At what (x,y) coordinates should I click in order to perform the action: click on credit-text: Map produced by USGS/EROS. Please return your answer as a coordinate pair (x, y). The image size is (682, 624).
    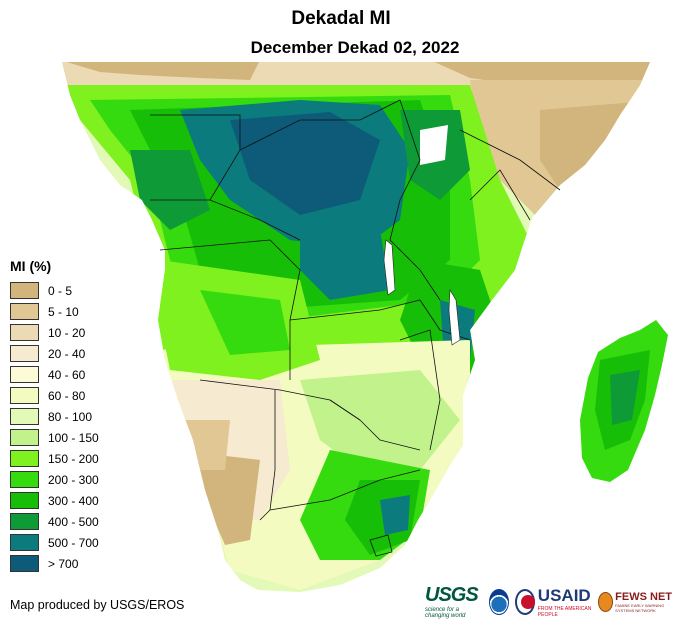
    Looking at the image, I should click on (97, 605).